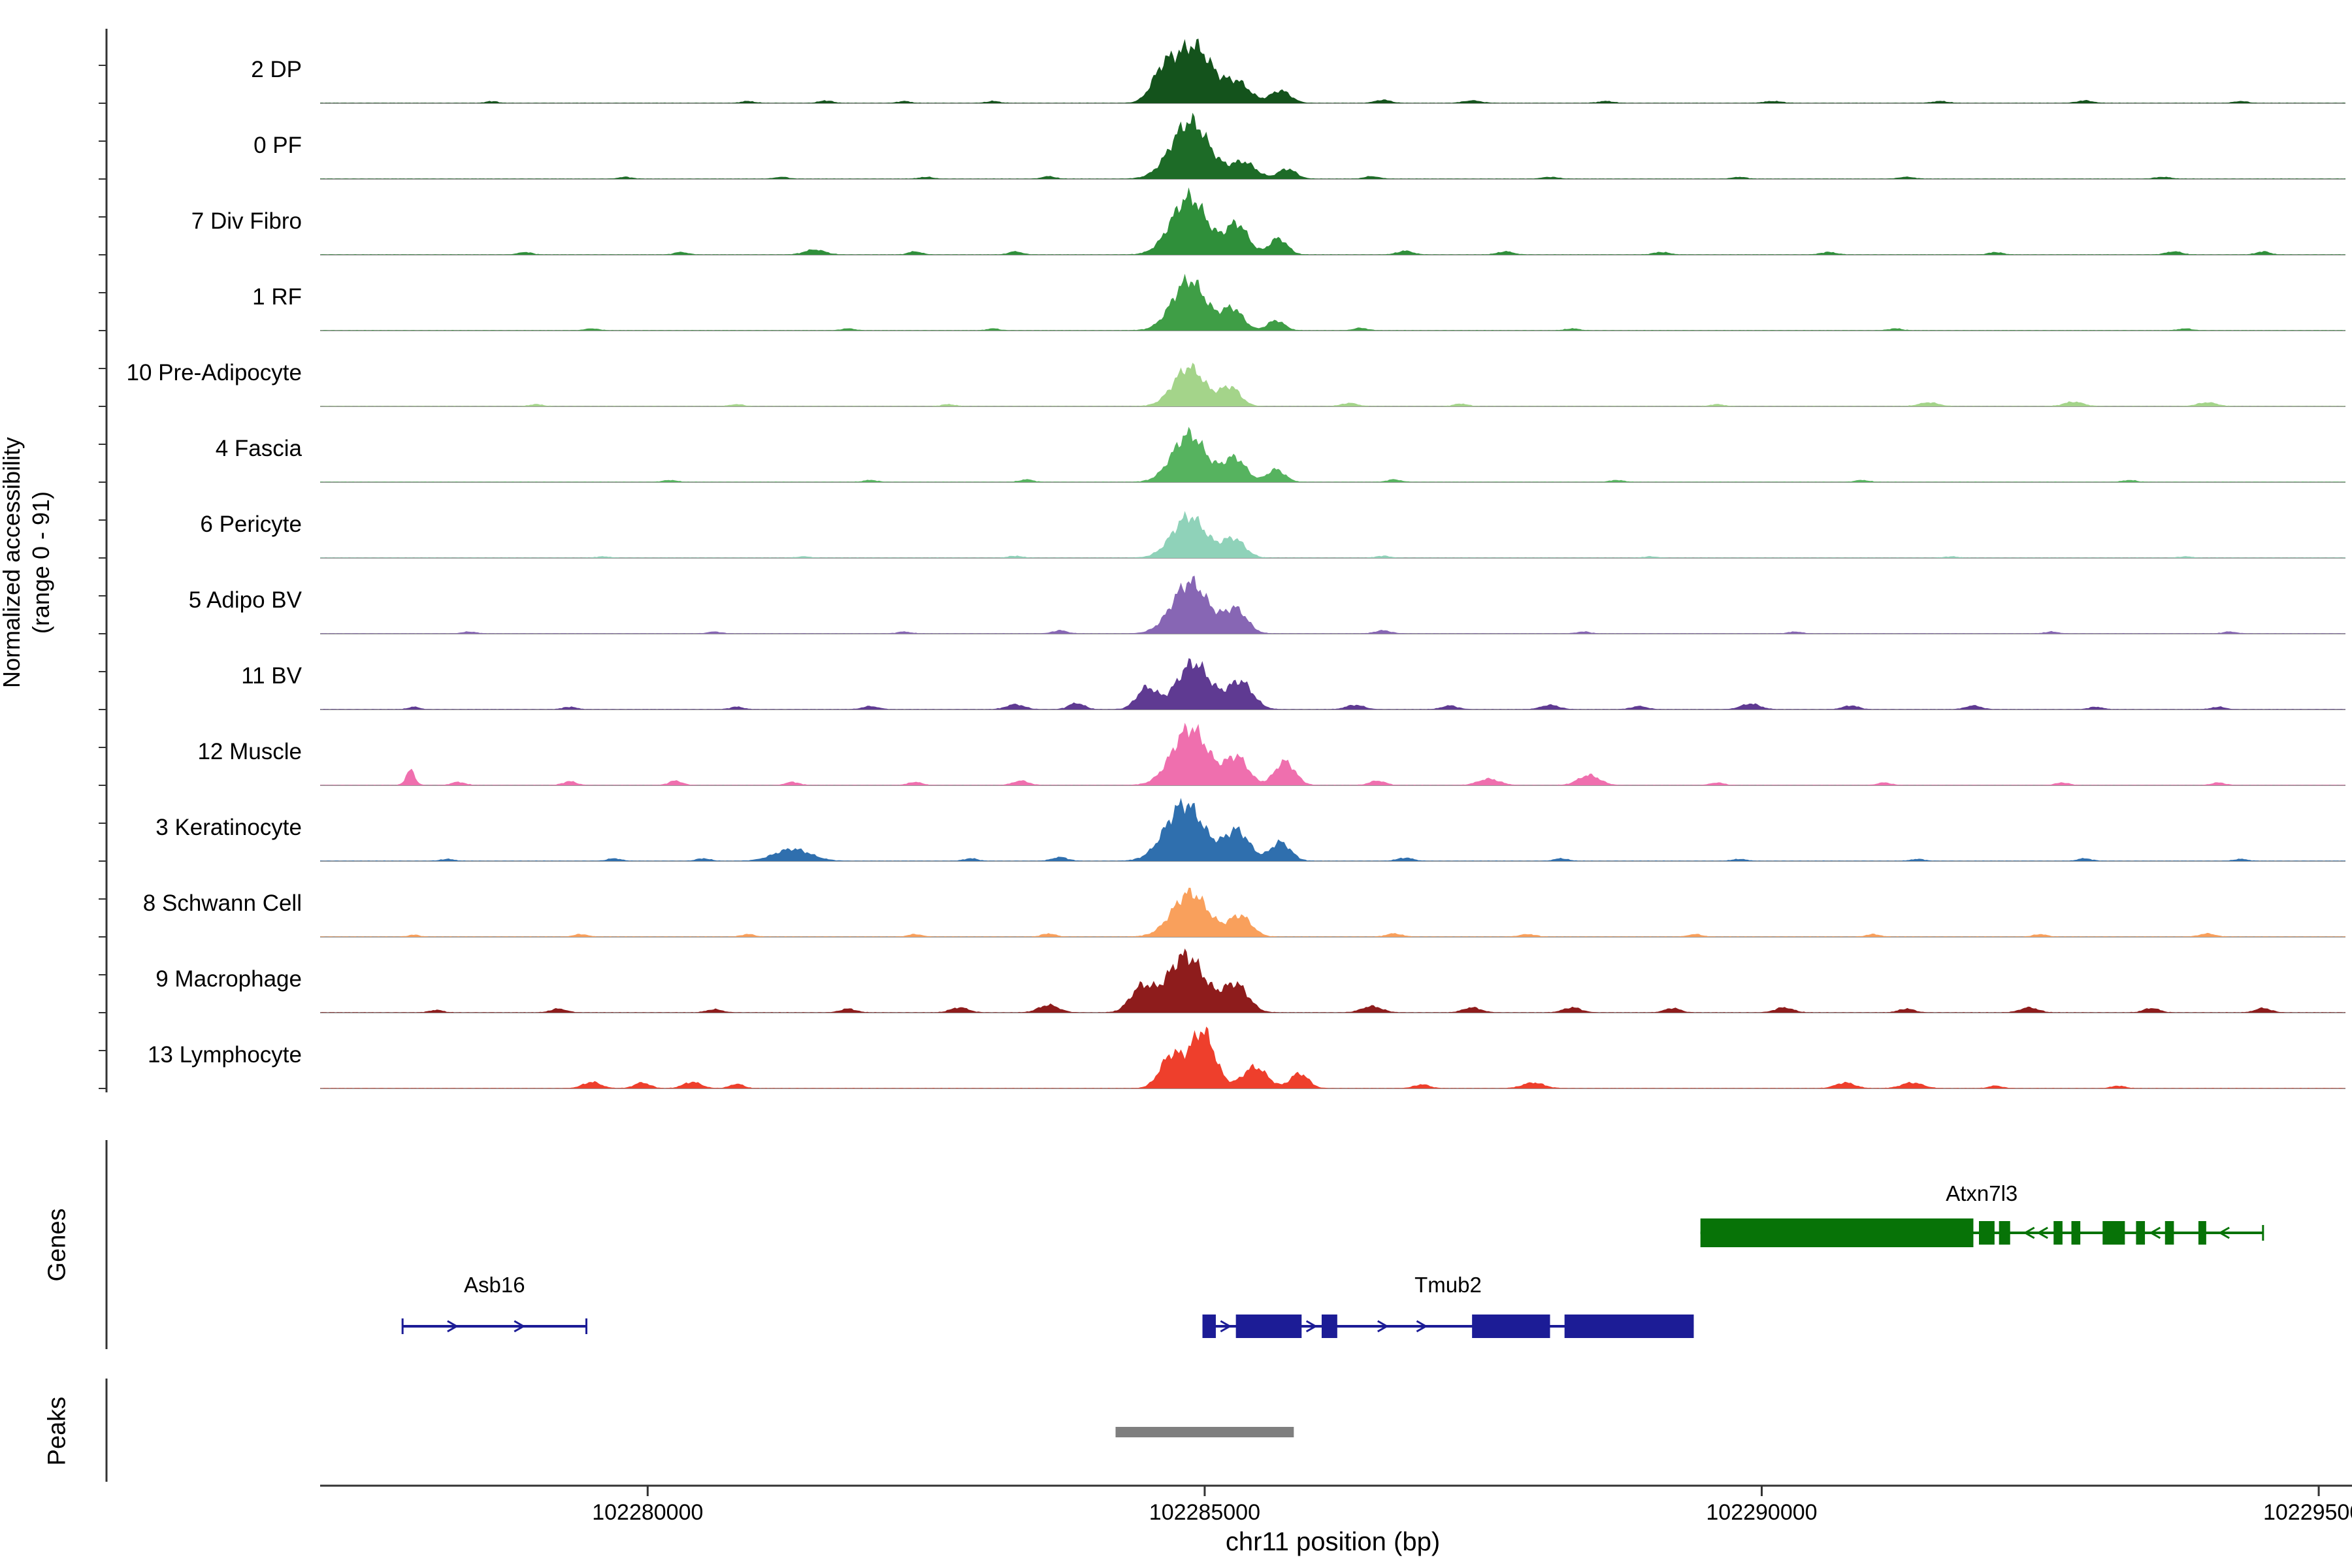  What do you see at coordinates (228, 827) in the screenshot?
I see `track-label-3-keratinocyte: 3 Keratinocyte` at bounding box center [228, 827].